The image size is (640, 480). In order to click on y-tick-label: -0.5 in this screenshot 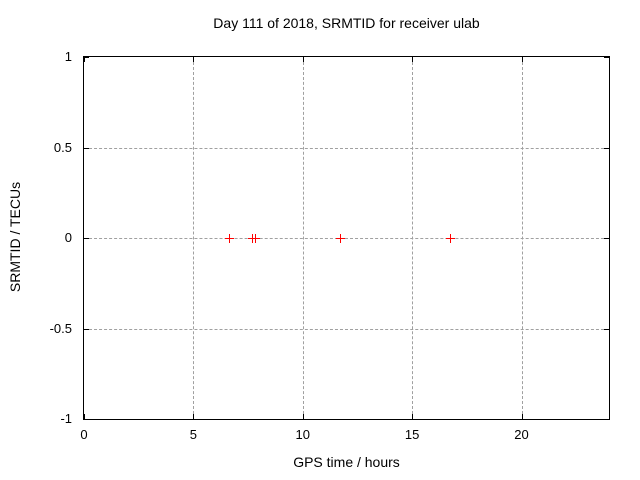, I will do `click(60, 328)`.